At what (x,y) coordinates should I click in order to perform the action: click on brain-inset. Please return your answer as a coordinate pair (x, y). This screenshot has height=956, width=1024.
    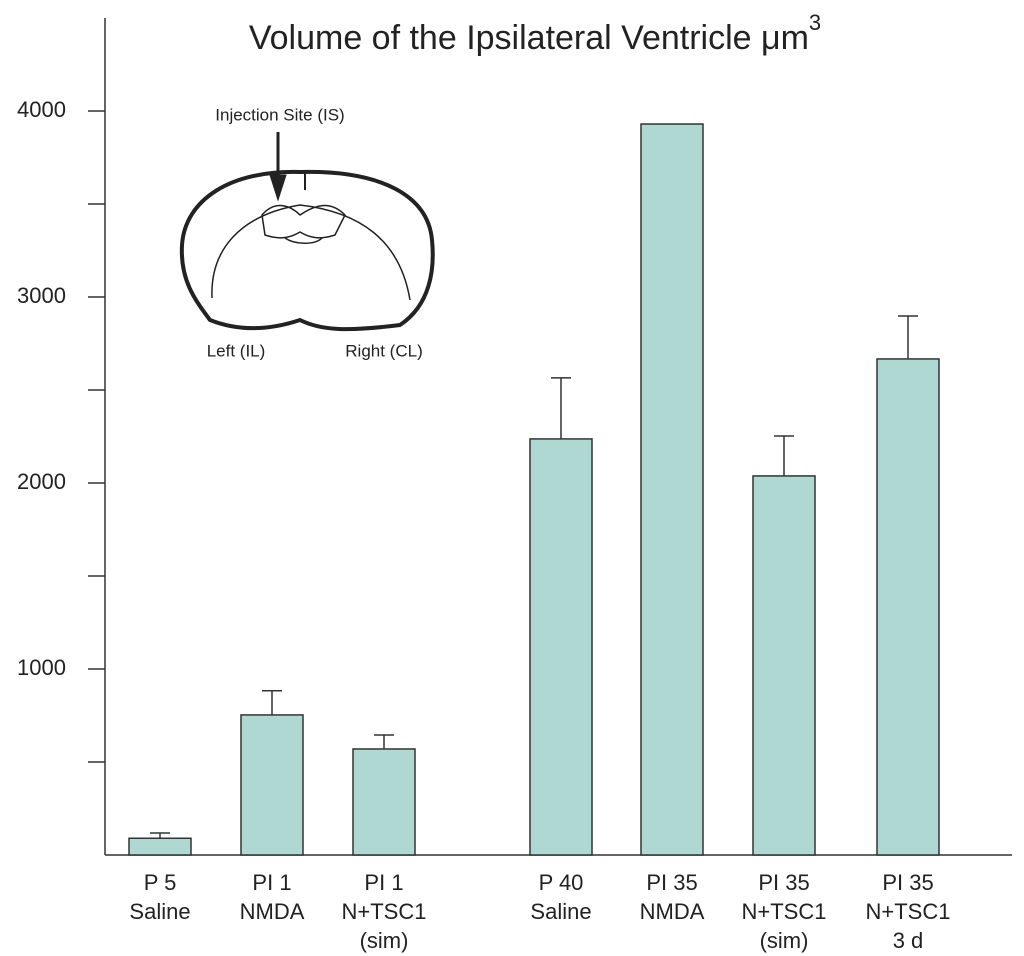
    Looking at the image, I should click on (307, 232).